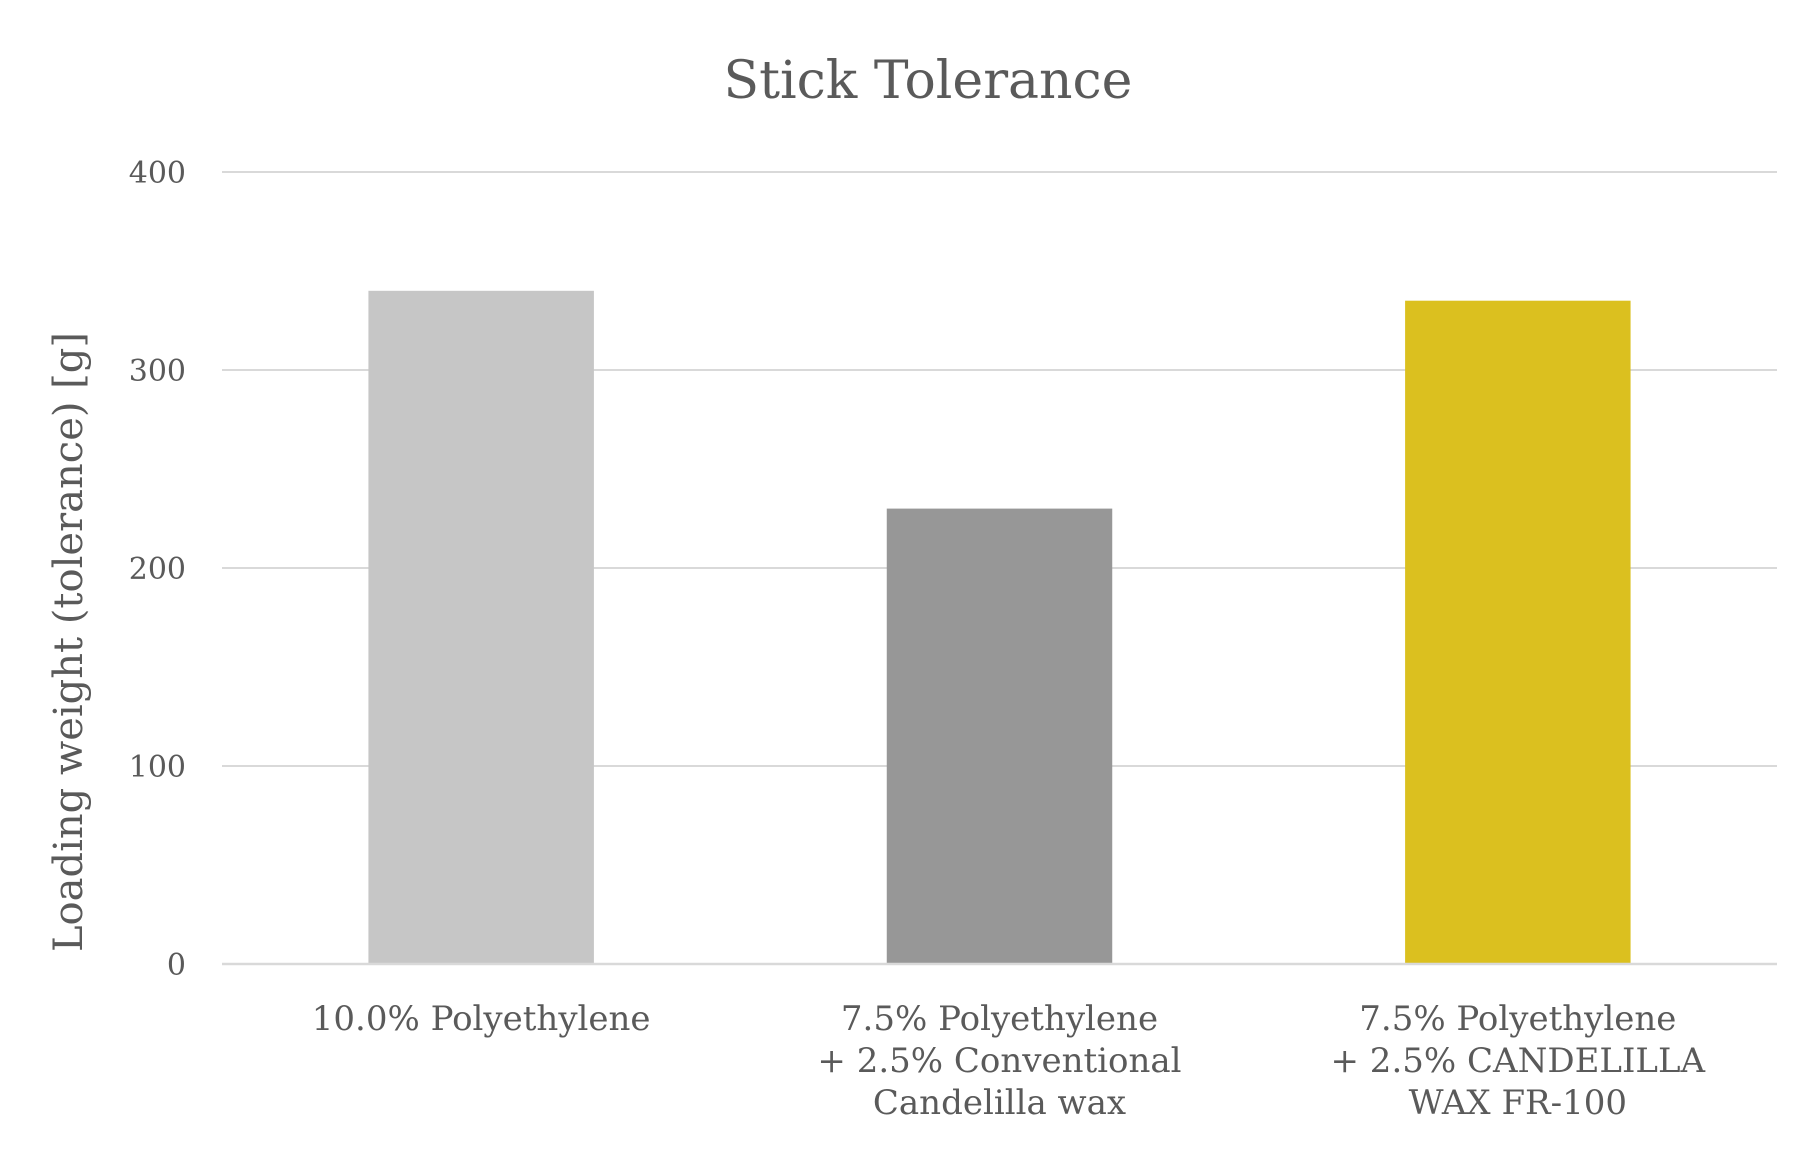 Image resolution: width=1819 pixels, height=1173 pixels. What do you see at coordinates (157, 767) in the screenshot?
I see `y-tick-label: 100` at bounding box center [157, 767].